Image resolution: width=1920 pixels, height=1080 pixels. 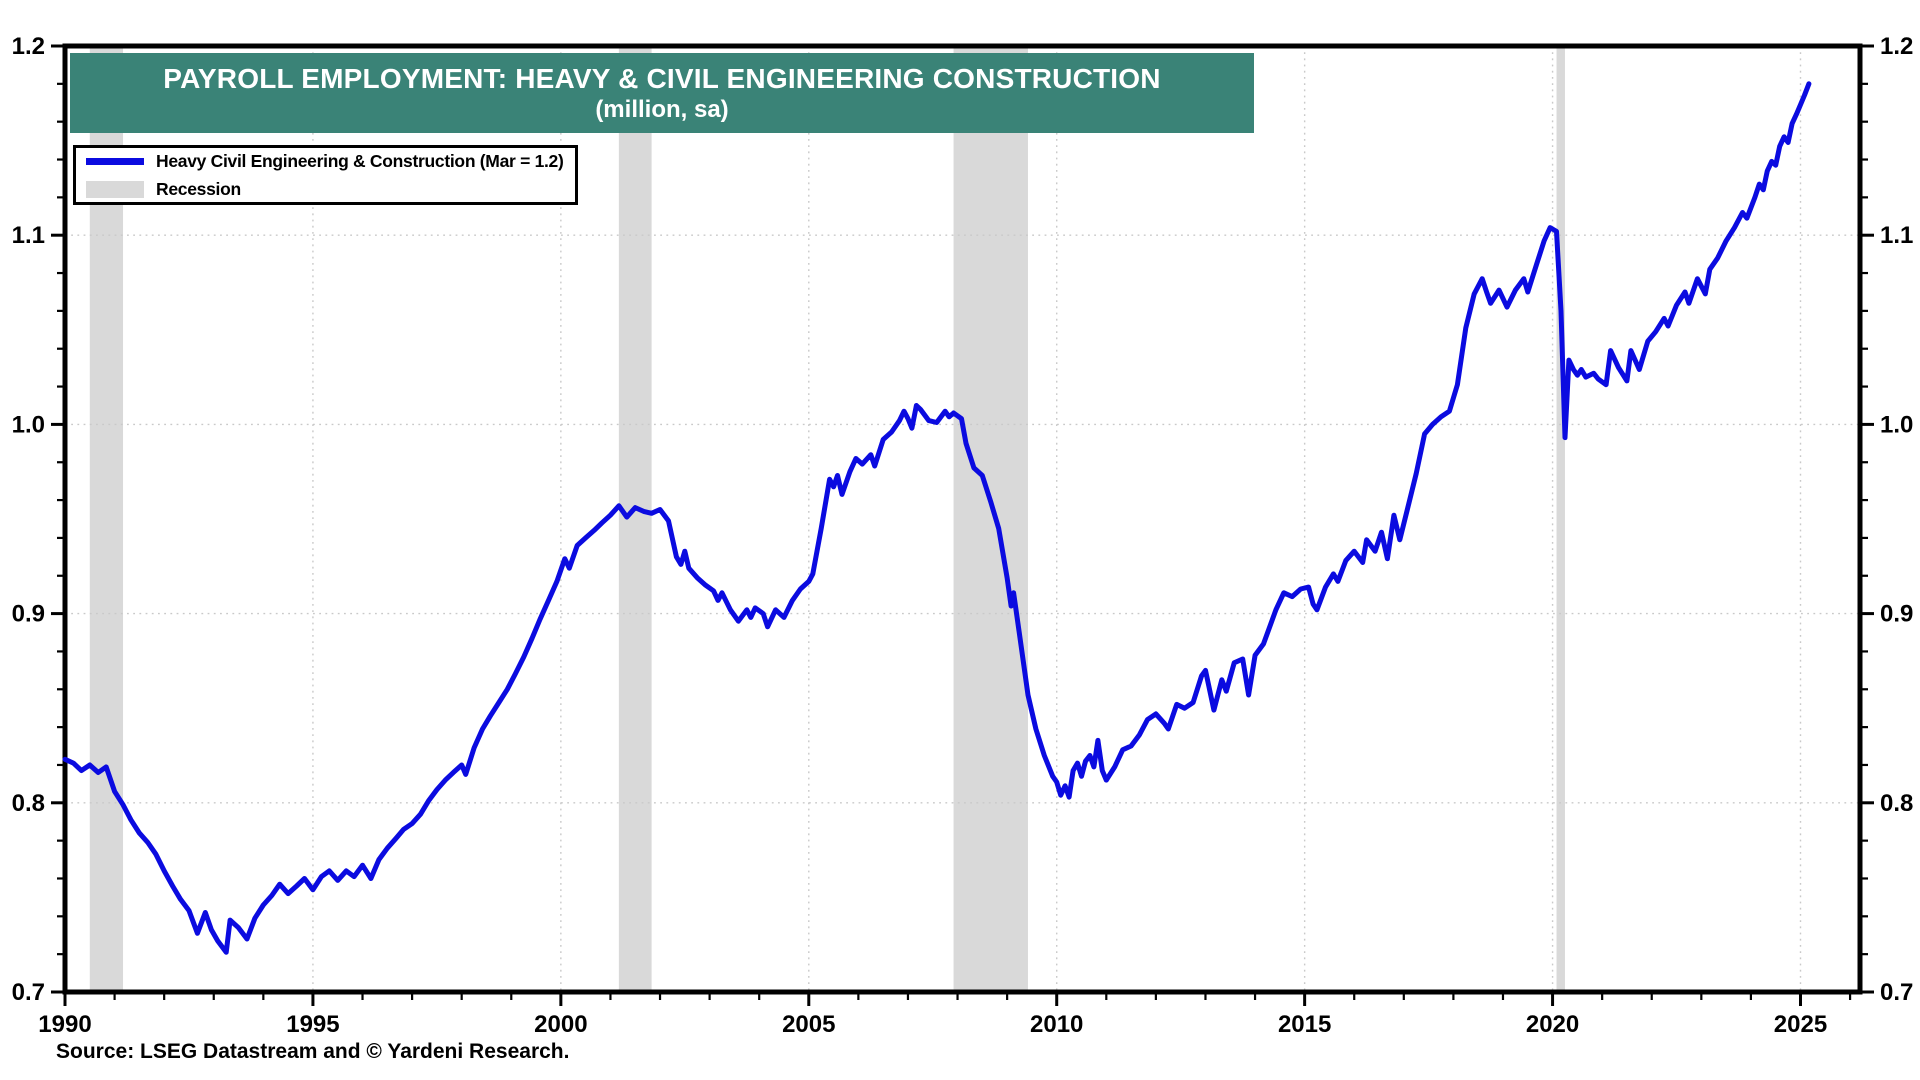 What do you see at coordinates (1896, 803) in the screenshot?
I see `y-axis-label-right: 0.8` at bounding box center [1896, 803].